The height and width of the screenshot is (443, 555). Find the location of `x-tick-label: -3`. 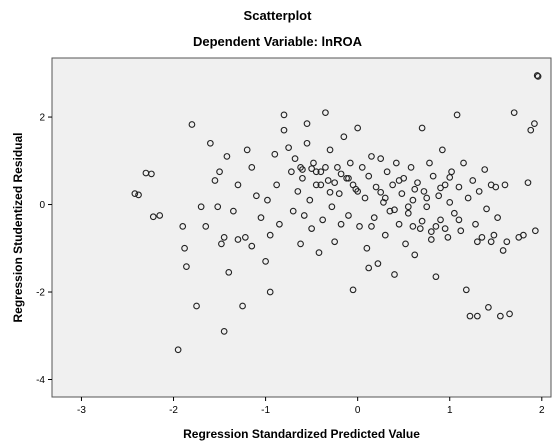

x-tick-label: -3 is located at coordinates (81, 410).